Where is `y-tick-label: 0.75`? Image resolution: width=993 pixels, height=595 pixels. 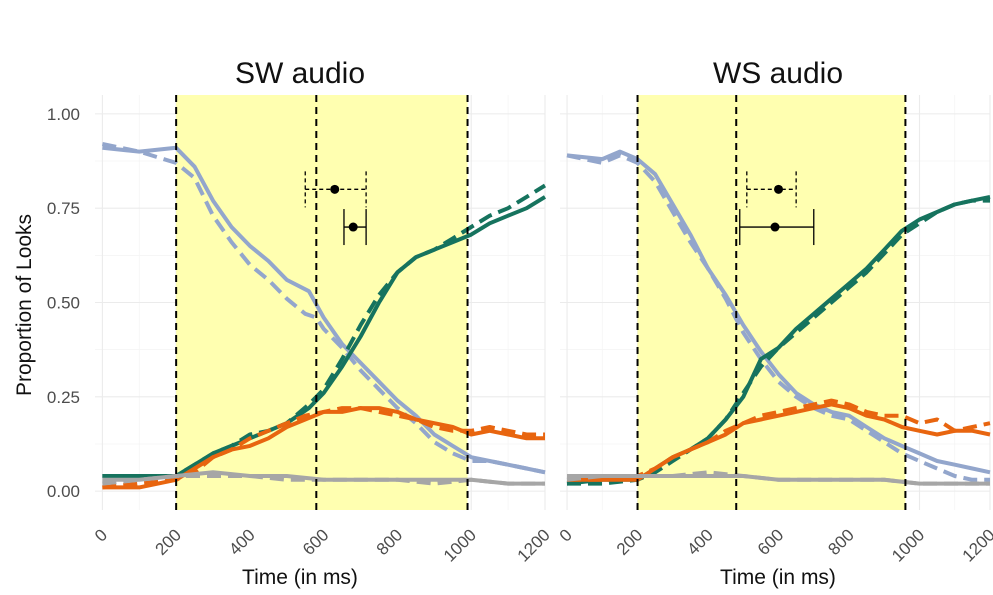 y-tick-label: 0.75 is located at coordinates (63, 208).